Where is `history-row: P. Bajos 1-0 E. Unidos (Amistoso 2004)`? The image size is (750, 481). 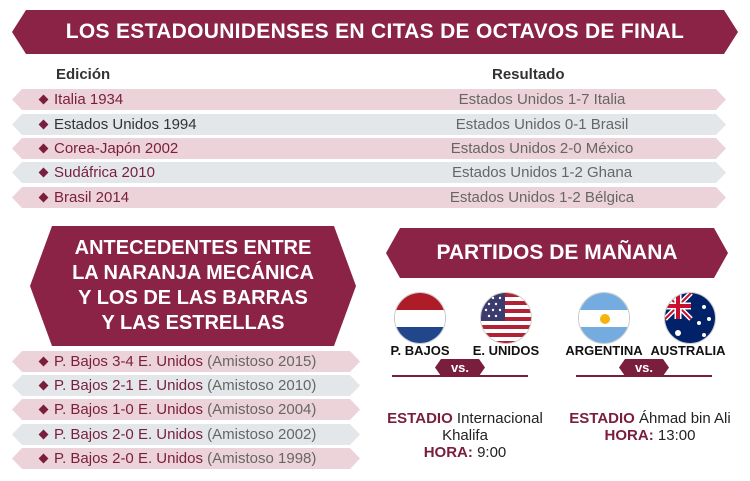
history-row: P. Bajos 1-0 E. Unidos (Amistoso 2004) is located at coordinates (186, 409).